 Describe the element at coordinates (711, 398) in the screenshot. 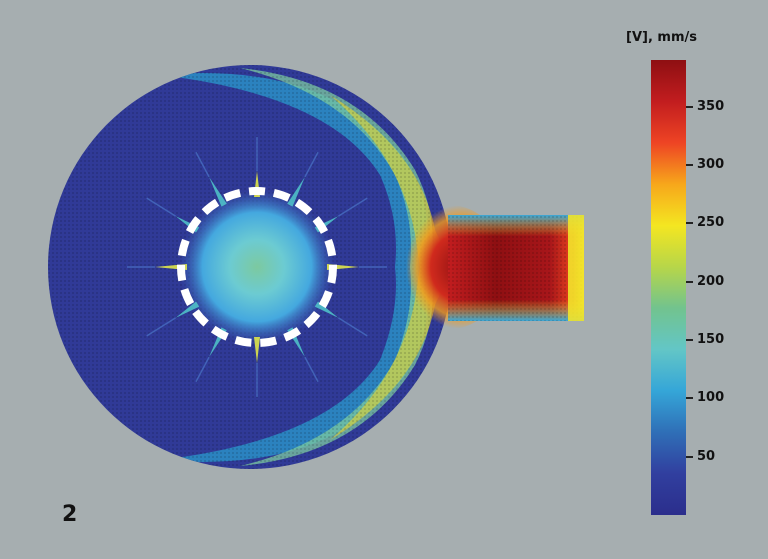

I see `colorbar-tick-label: 100` at that location.